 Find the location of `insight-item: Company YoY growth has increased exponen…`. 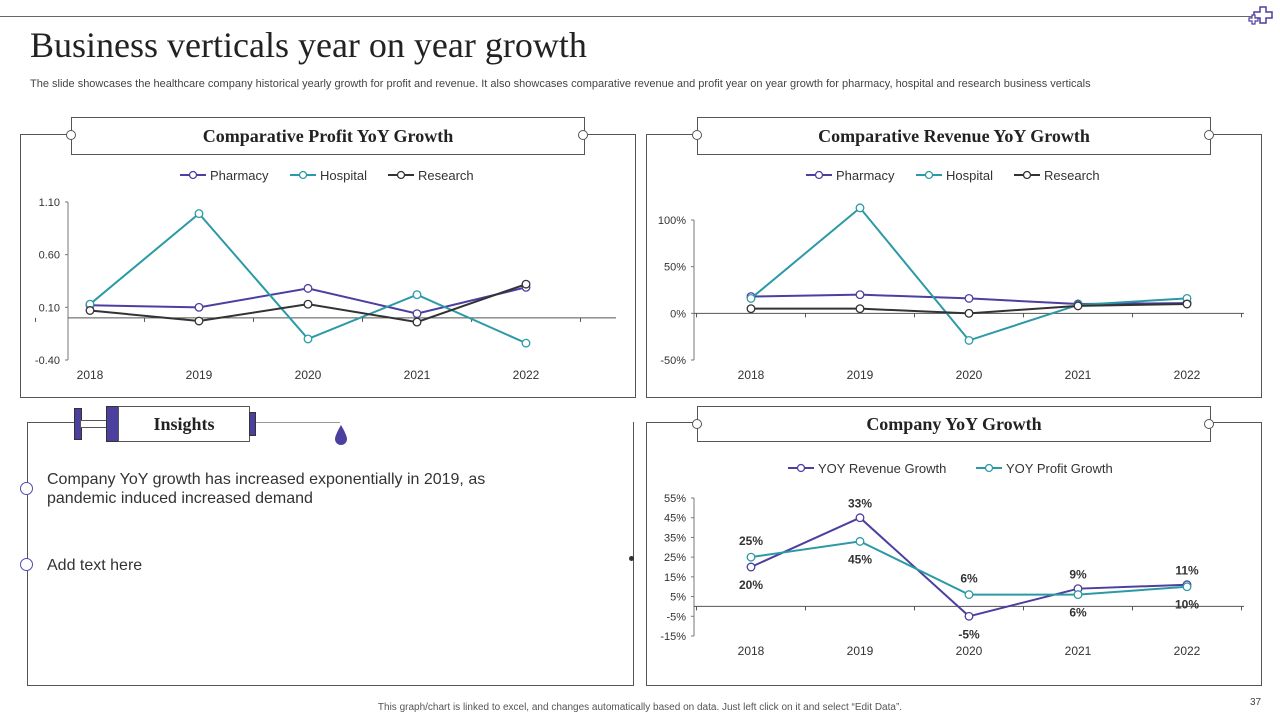

insight-item: Company YoY growth has increased exponen… is located at coordinates (266, 489).